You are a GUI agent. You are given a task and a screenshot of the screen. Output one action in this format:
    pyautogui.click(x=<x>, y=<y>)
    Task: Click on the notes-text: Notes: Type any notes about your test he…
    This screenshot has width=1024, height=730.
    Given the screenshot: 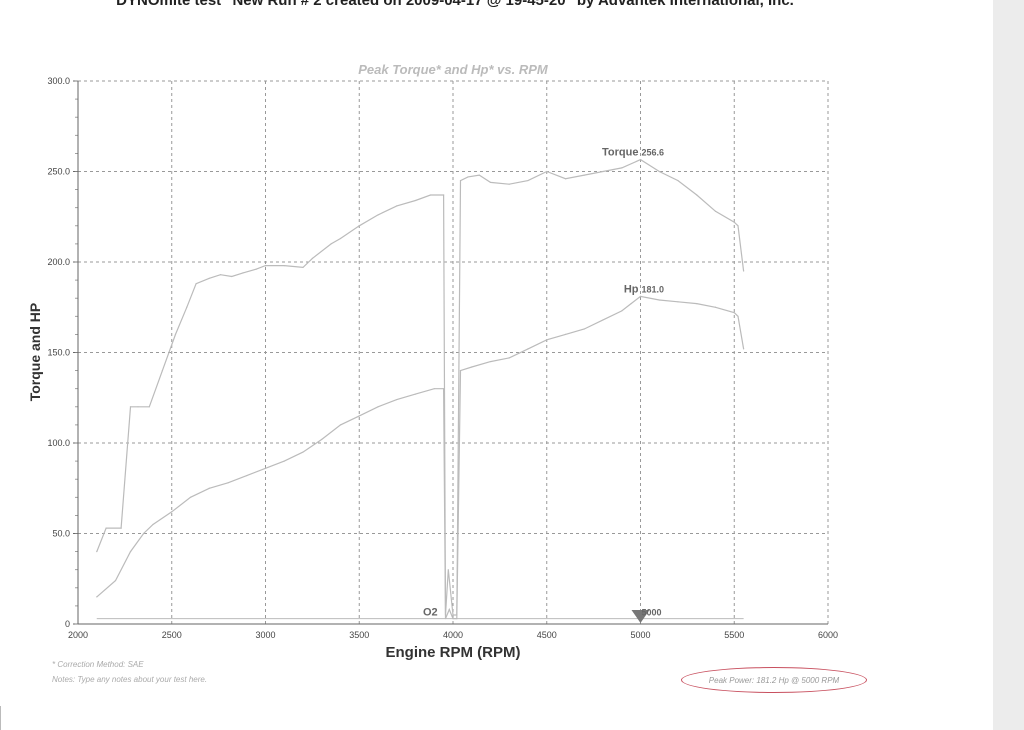 What is the action you would take?
    pyautogui.click(x=130, y=679)
    